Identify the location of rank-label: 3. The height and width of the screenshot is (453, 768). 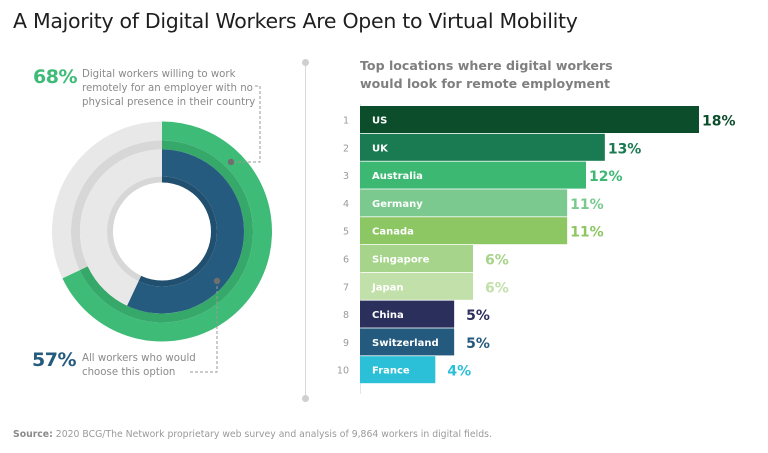
(346, 176).